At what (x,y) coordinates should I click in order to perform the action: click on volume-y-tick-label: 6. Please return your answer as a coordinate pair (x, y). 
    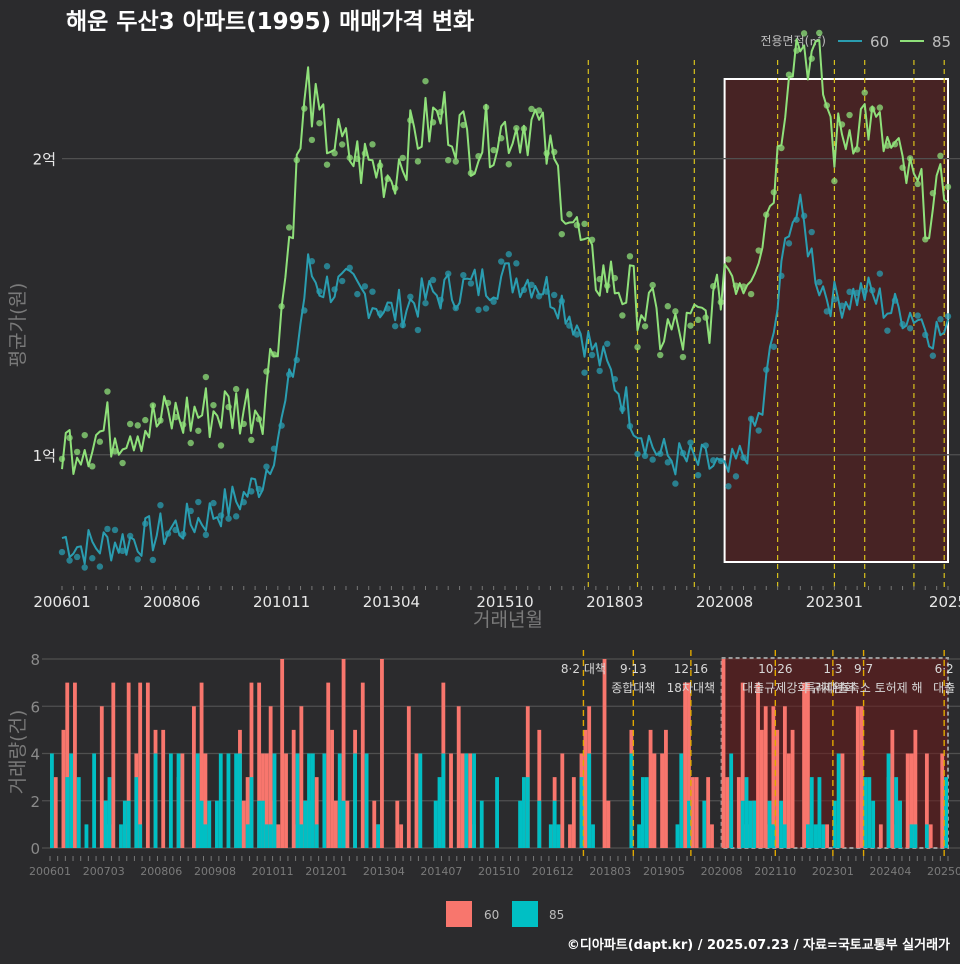
    Looking at the image, I should click on (35, 707).